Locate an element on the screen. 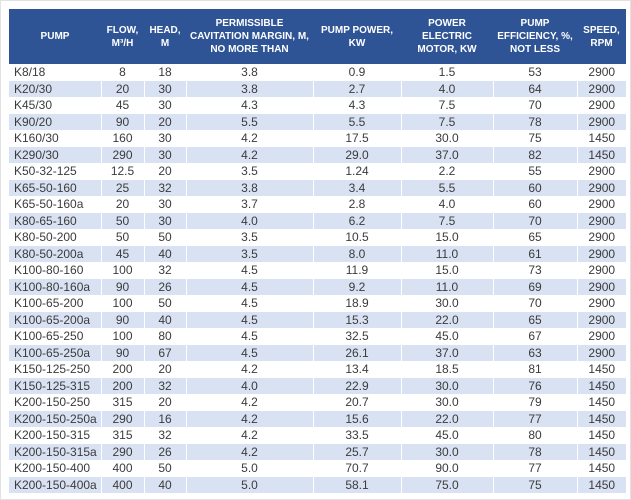  cell-power: 4.3 is located at coordinates (356, 105).